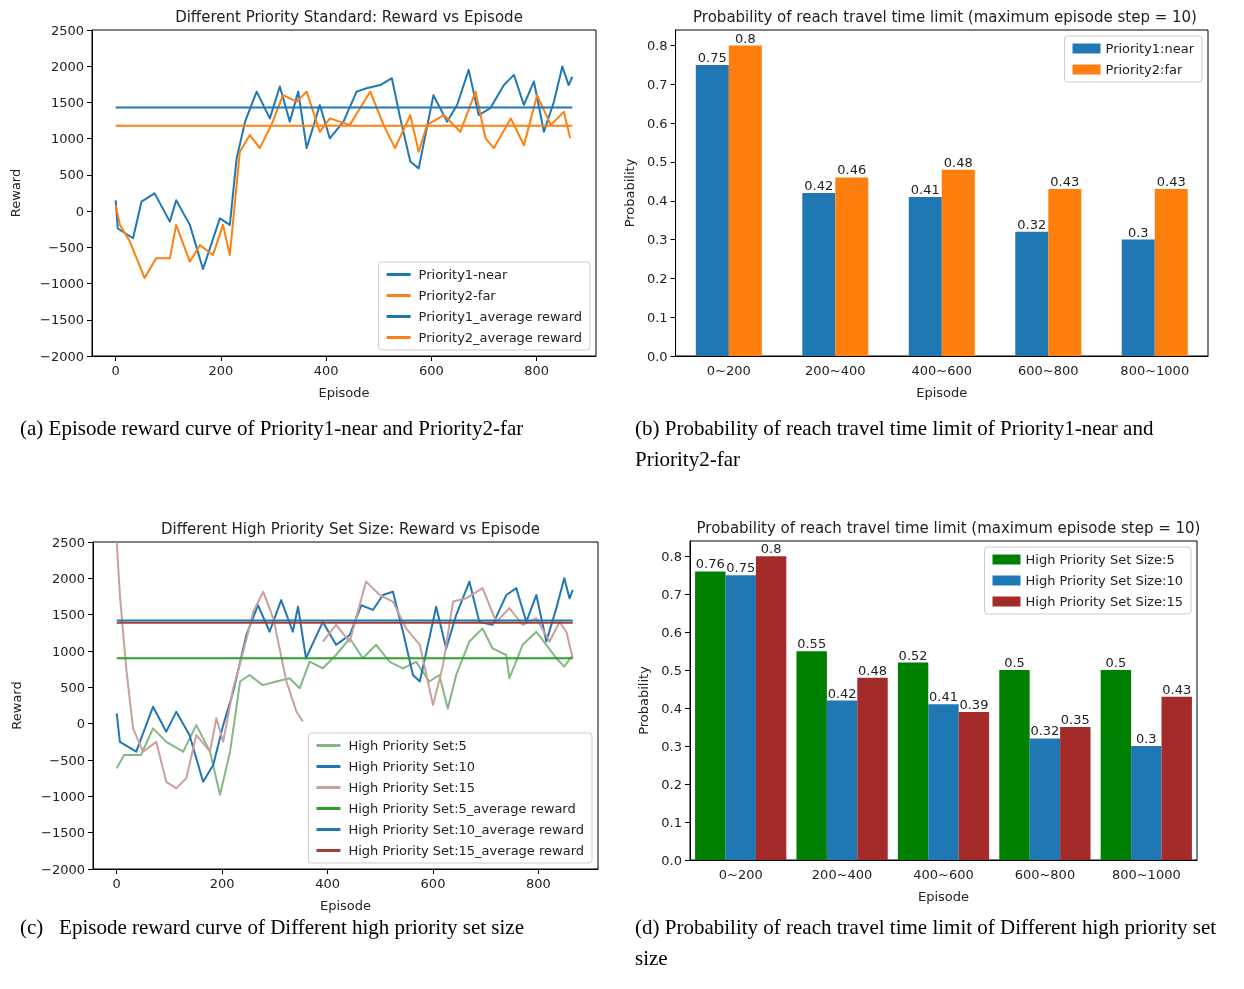 The image size is (1244, 989). I want to click on chart-title: Probability of reach travel time limit (maximum episode step = 10), so click(945, 16).